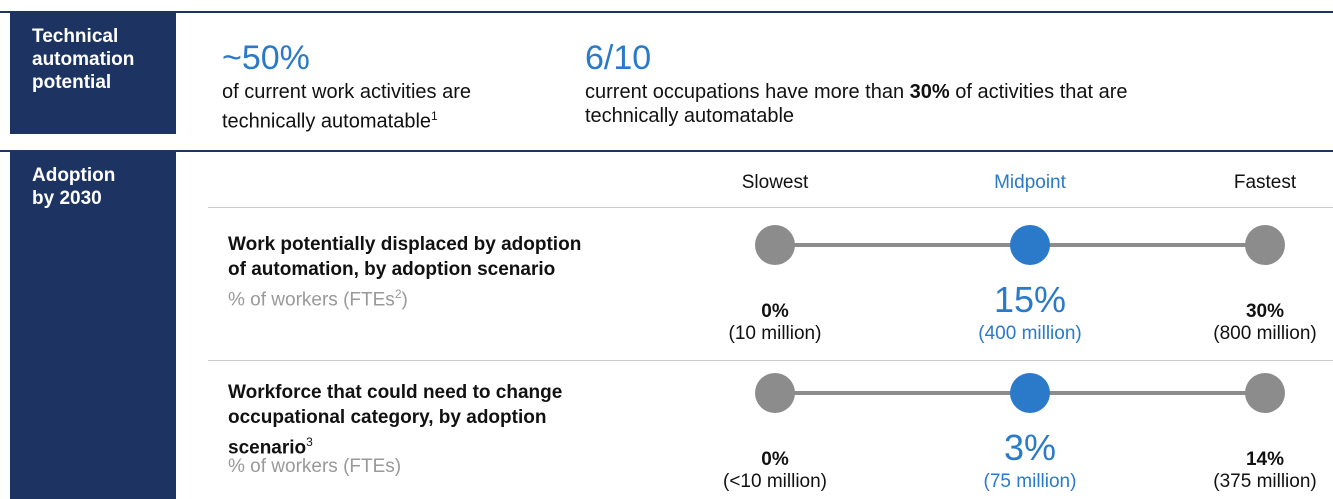  What do you see at coordinates (74, 187) in the screenshot?
I see `label-text: Adoption by 2030` at bounding box center [74, 187].